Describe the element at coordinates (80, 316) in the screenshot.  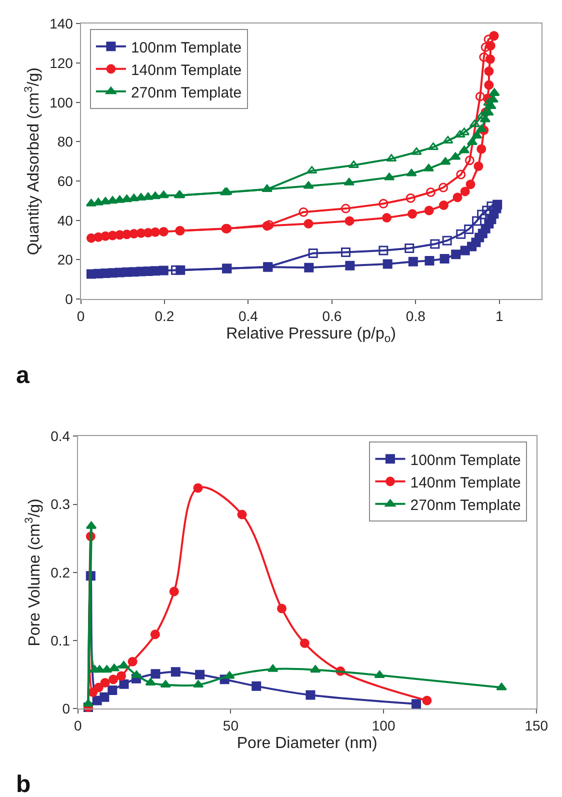
I see `x-tick-label: 0` at that location.